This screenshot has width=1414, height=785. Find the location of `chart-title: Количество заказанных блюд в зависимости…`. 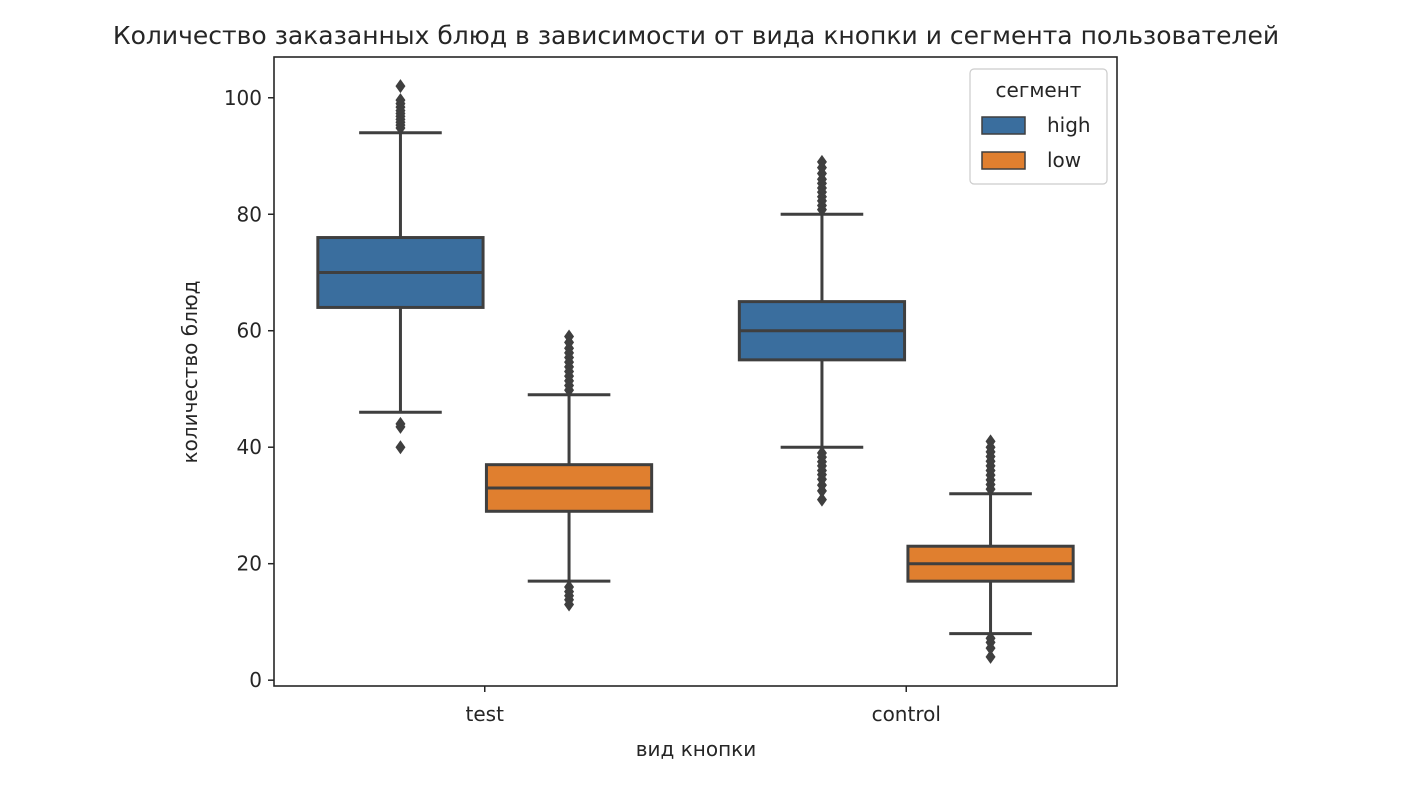

chart-title: Количество заказанных блюд в зависимости… is located at coordinates (696, 35).